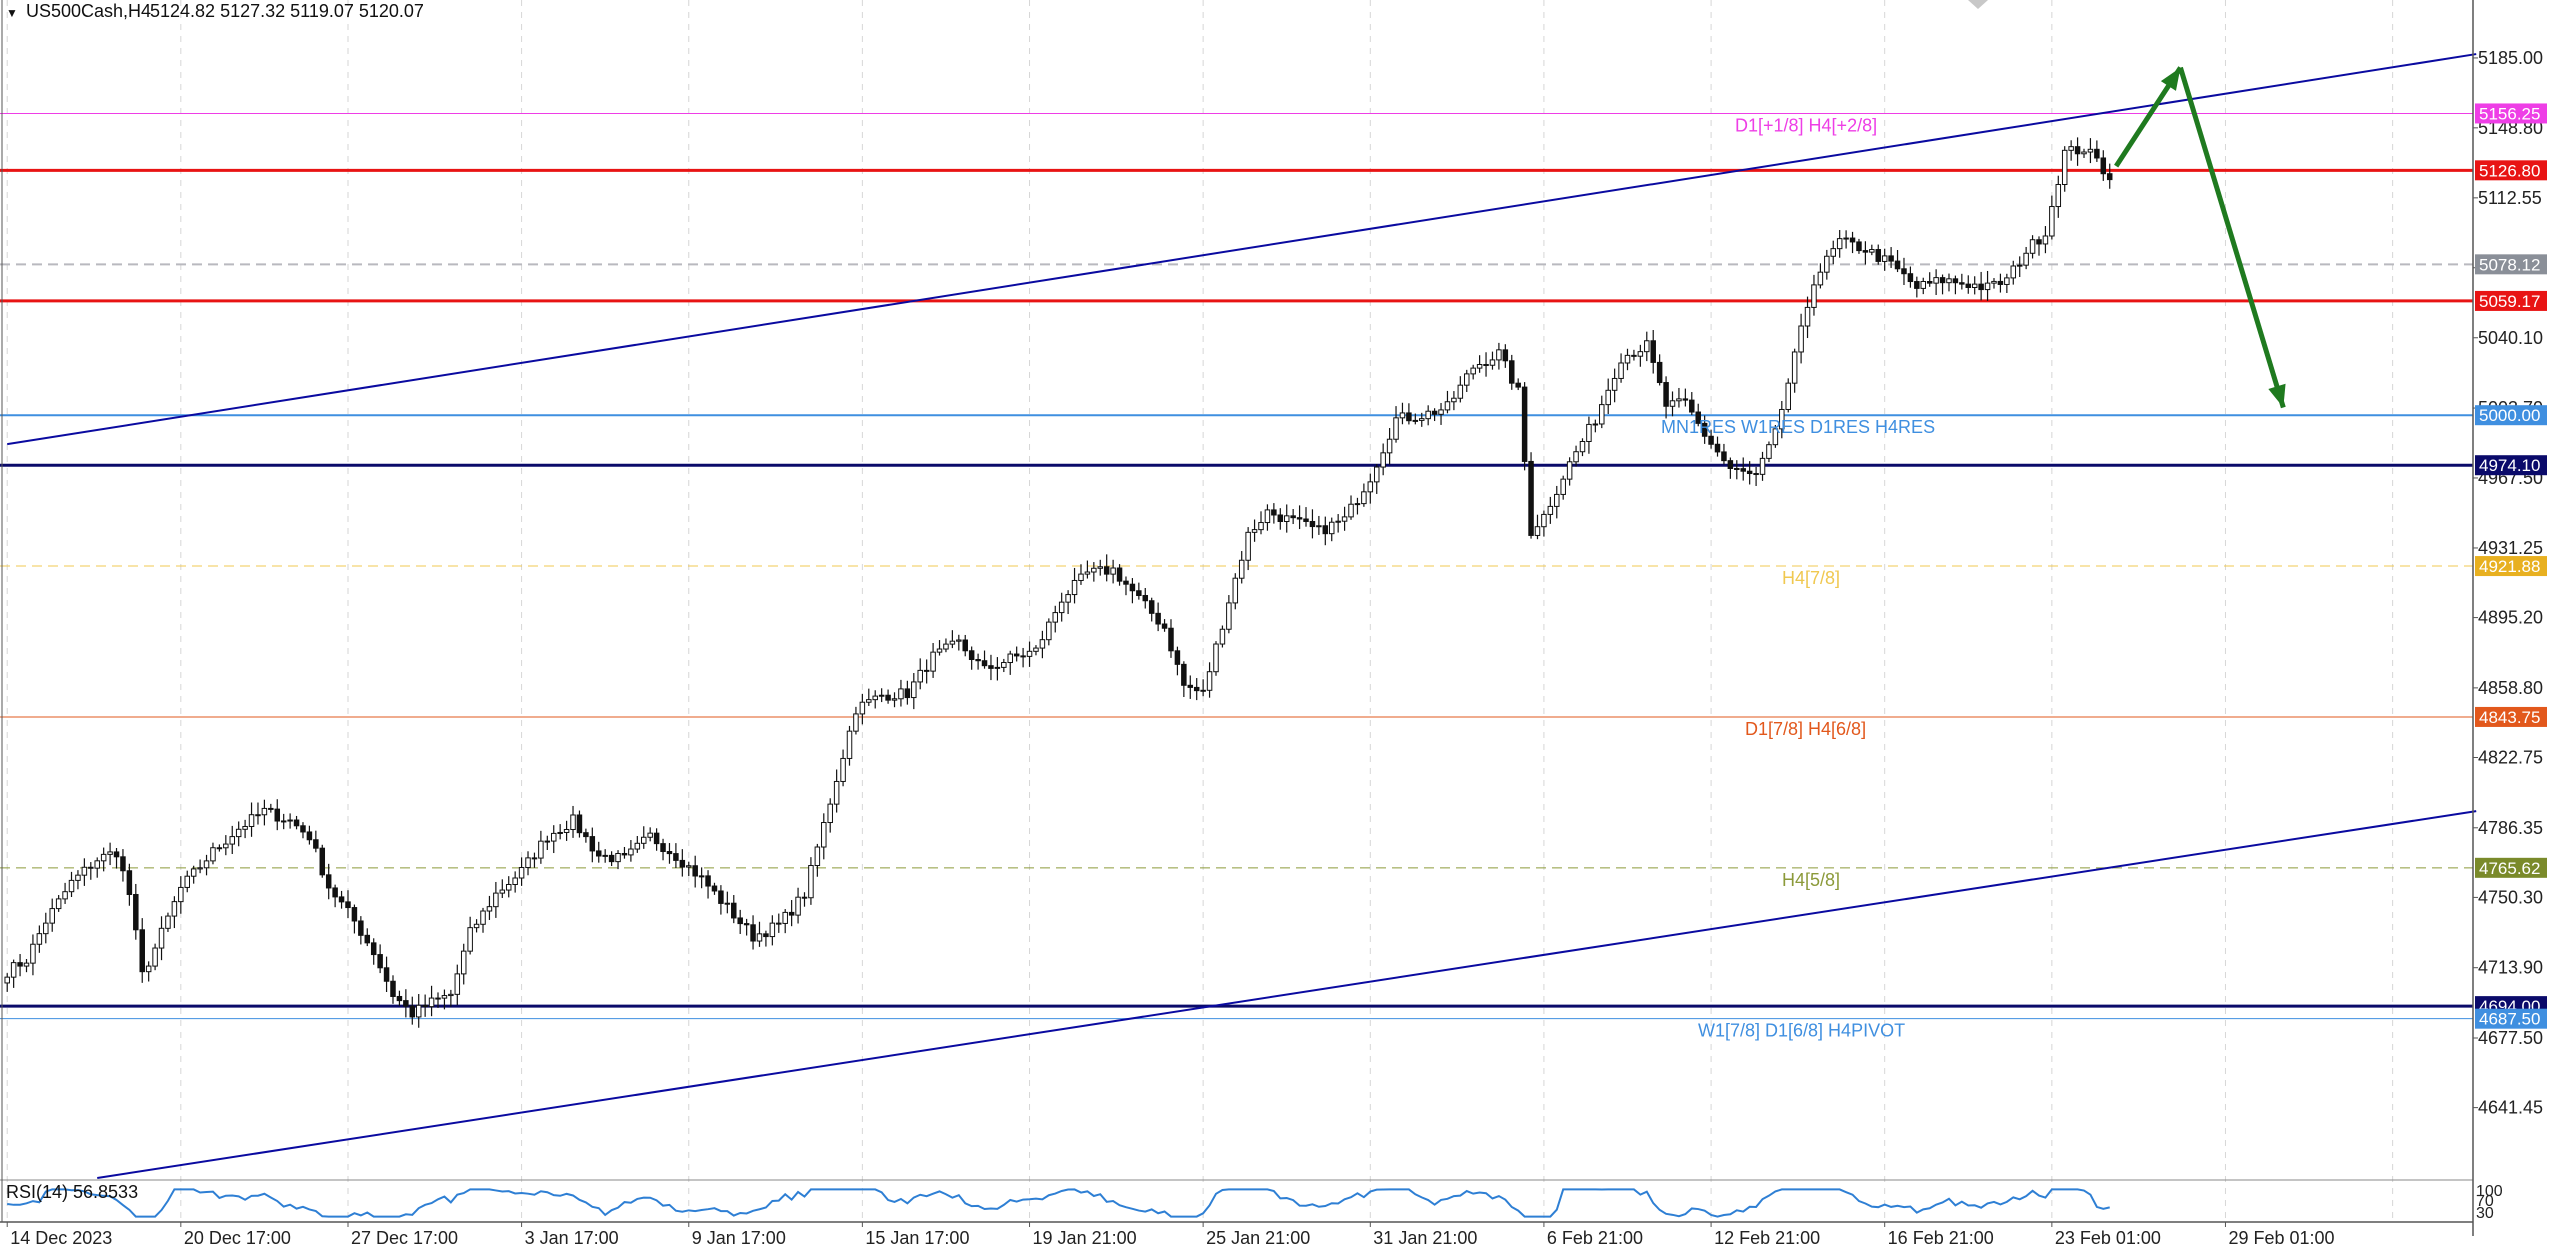 This screenshot has height=1253, width=2560. What do you see at coordinates (2510, 968) in the screenshot?
I see `price-tick-label: 4713.90` at bounding box center [2510, 968].